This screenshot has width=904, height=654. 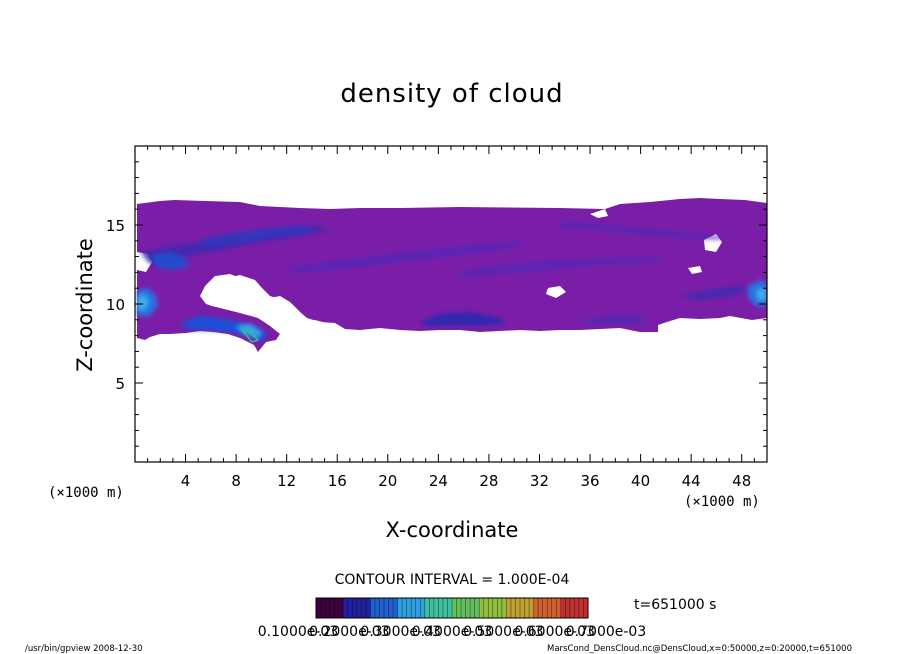 I want to click on x-tick-label: 16, so click(x=337, y=481).